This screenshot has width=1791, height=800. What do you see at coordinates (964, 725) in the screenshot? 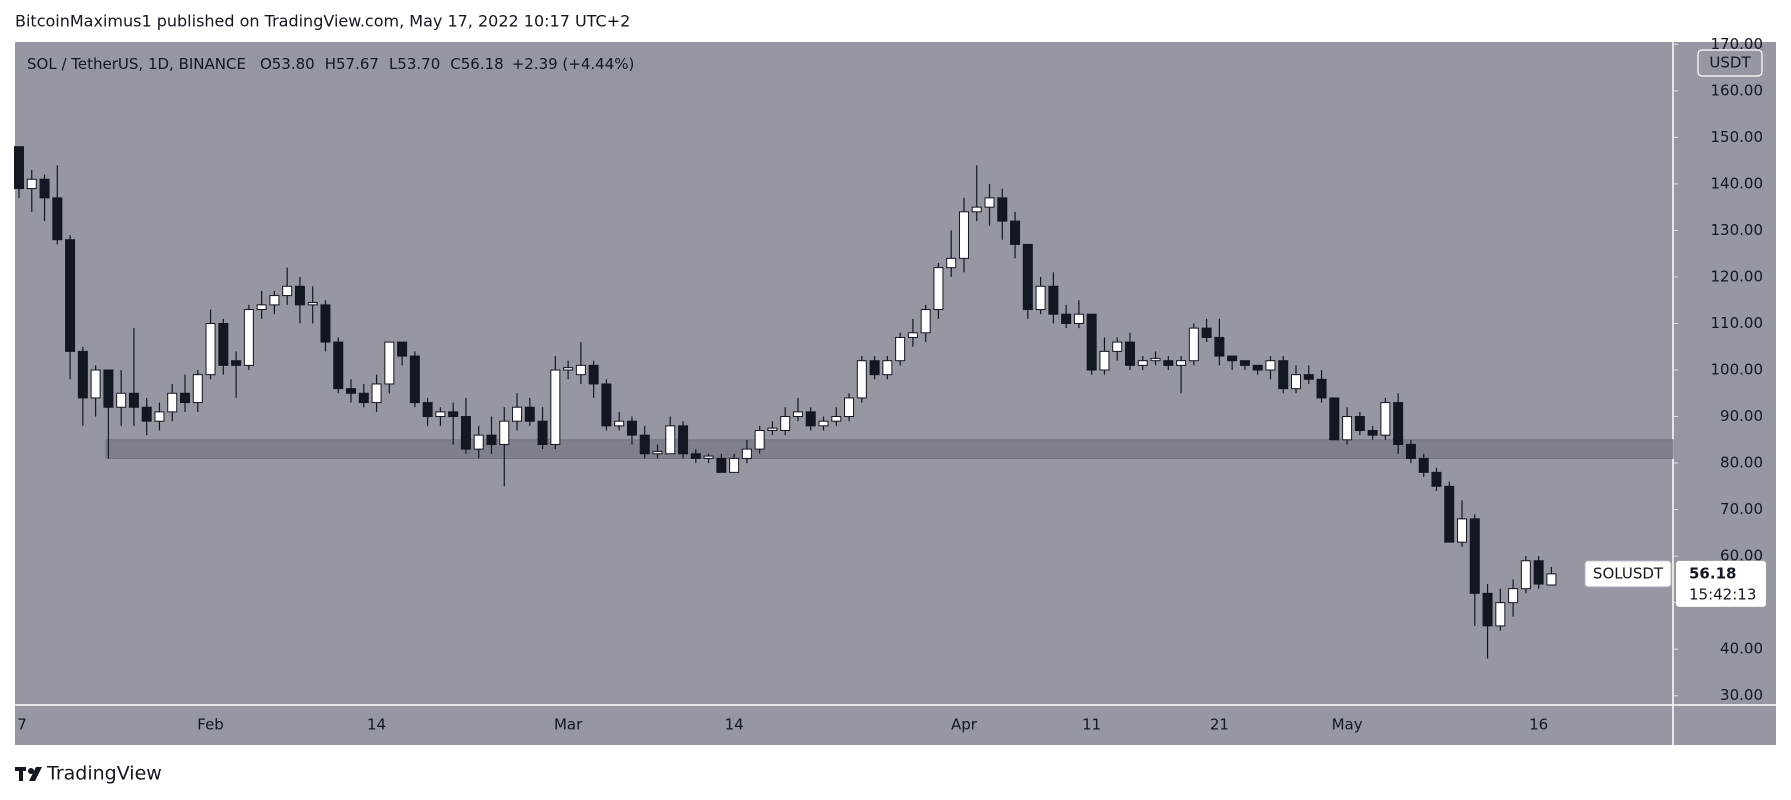
I see `x-tick-label: Apr` at bounding box center [964, 725].